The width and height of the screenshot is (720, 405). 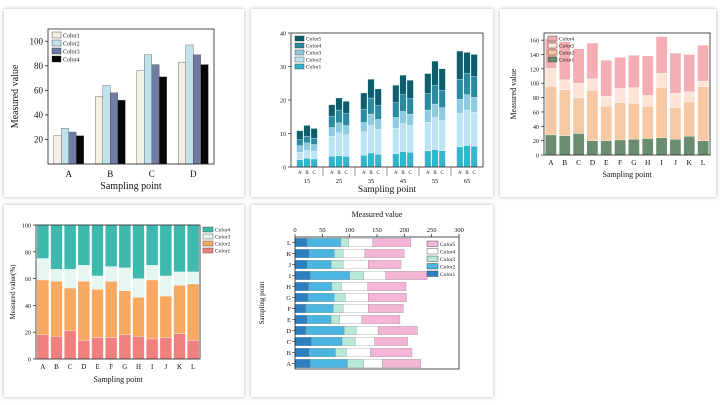 I want to click on x-tick-label: C, so click(x=152, y=174).